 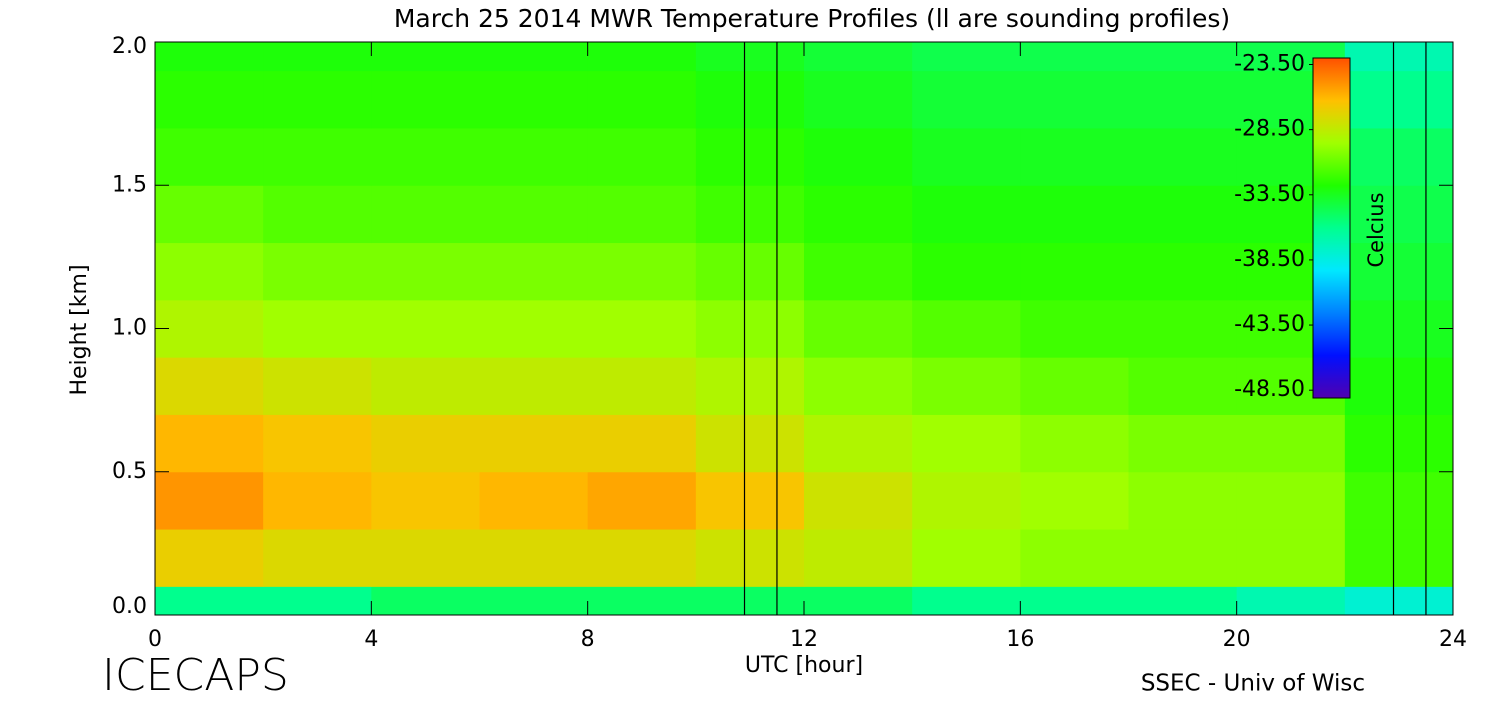 What do you see at coordinates (1269, 64) in the screenshot?
I see `colorbar-tick-label: -23.50` at bounding box center [1269, 64].